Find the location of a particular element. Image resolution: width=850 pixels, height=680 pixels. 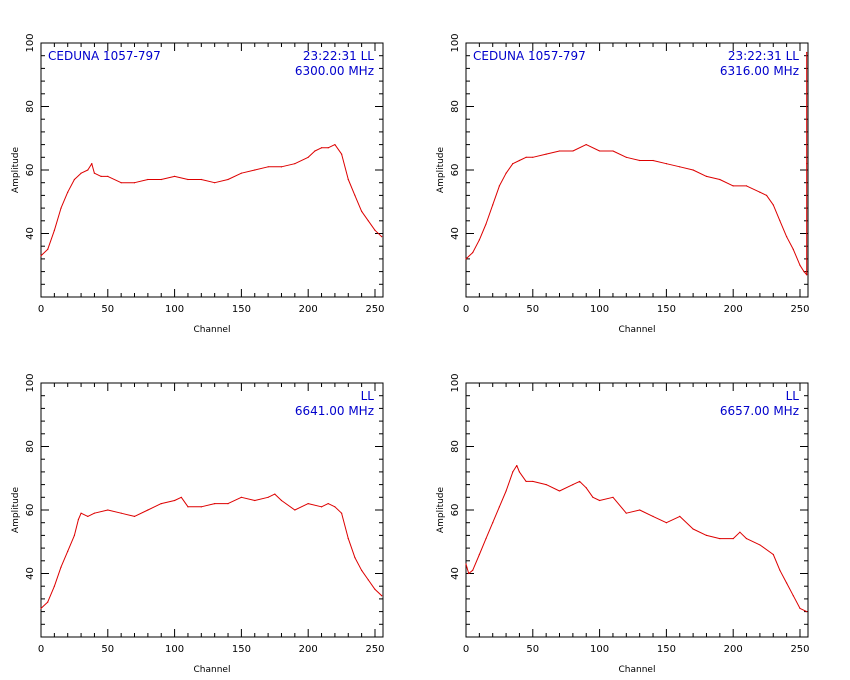

frequency-annotation: 6300.00 MHz is located at coordinates (334, 71).